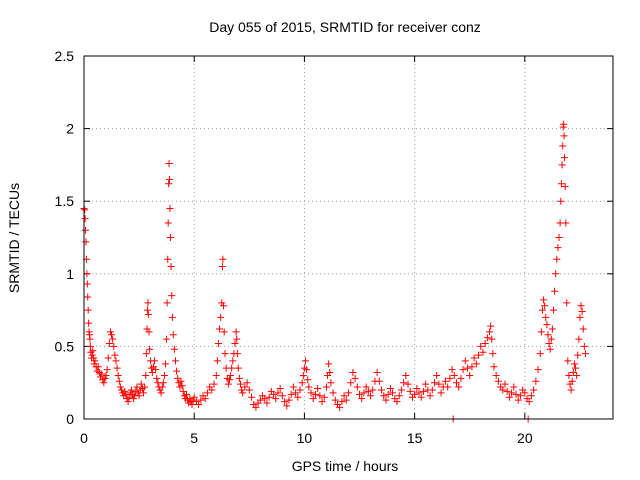  Describe the element at coordinates (305, 438) in the screenshot. I see `x-tick-label: 10` at that location.